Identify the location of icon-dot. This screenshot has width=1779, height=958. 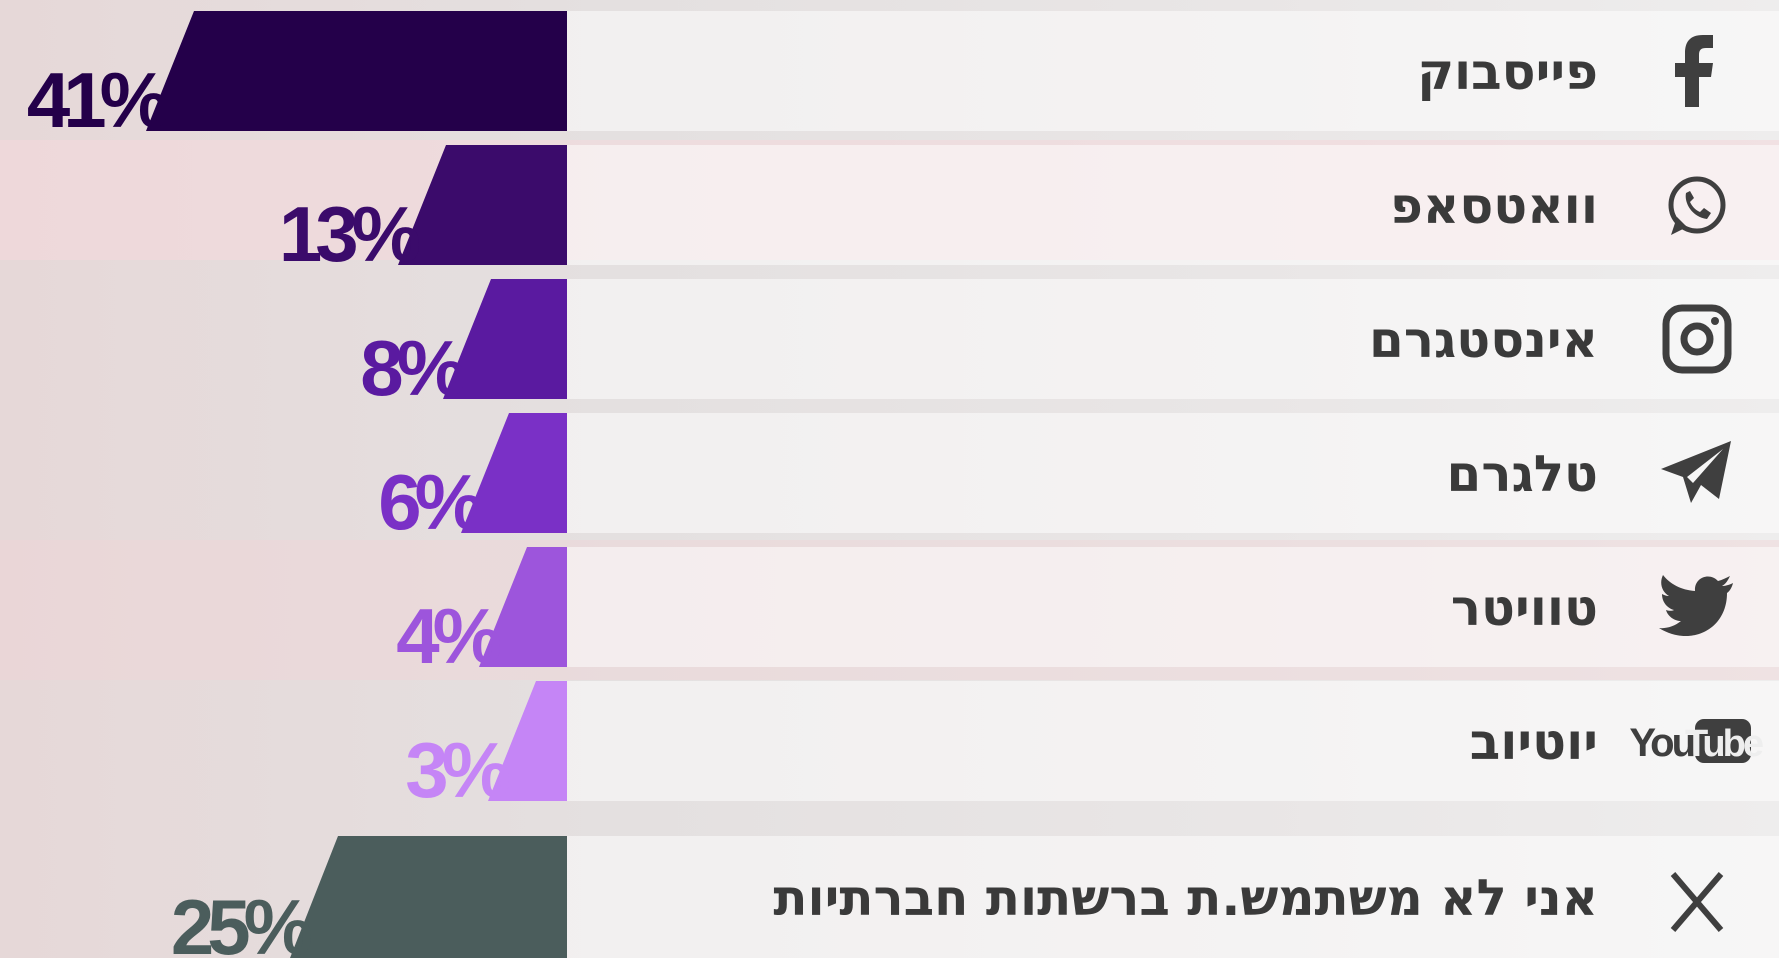
(1715, 321).